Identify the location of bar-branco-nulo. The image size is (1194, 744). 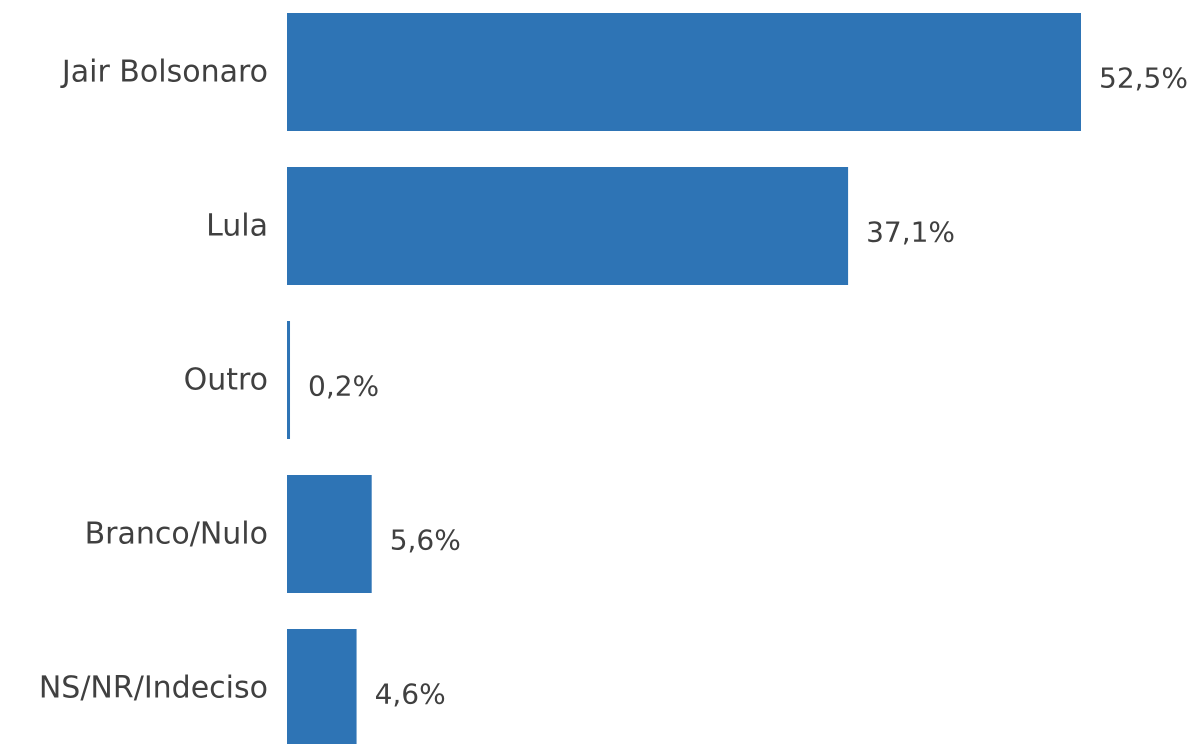
(329, 534).